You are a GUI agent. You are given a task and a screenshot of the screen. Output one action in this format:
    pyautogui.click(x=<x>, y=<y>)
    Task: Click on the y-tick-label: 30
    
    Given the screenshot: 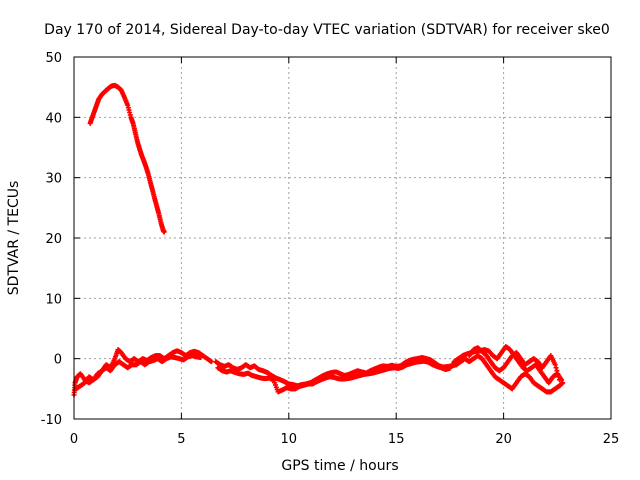 What is the action you would take?
    pyautogui.click(x=53, y=179)
    